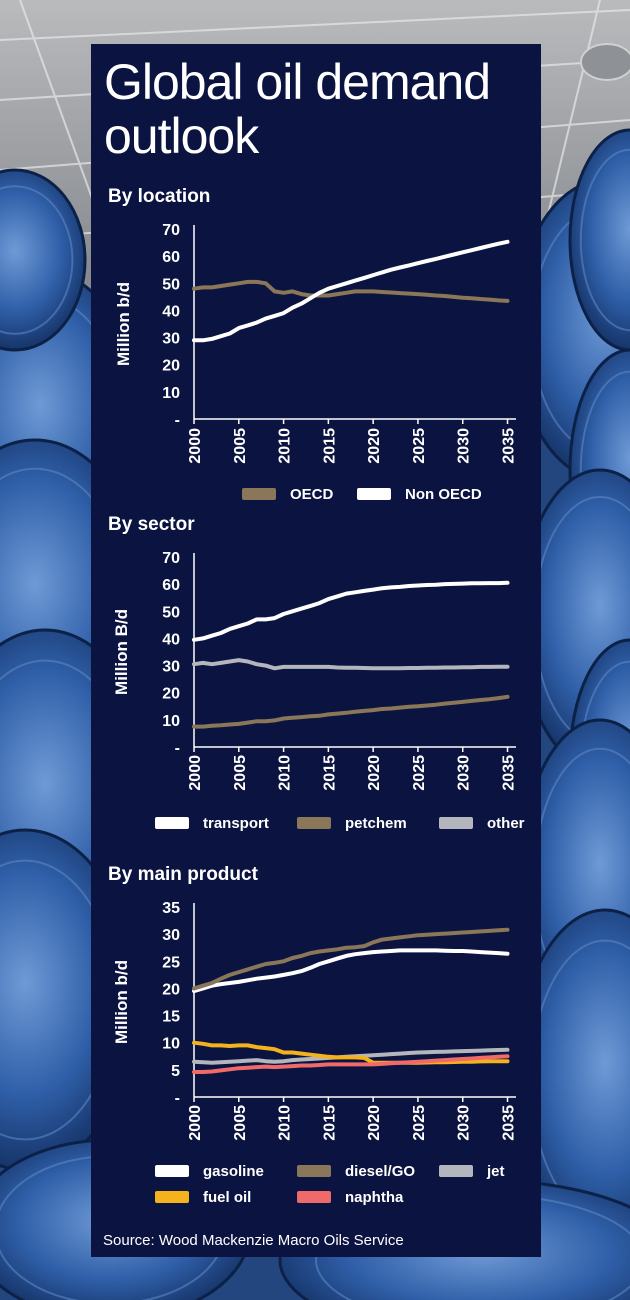 The width and height of the screenshot is (630, 1300). I want to click on legend-item: fuel oil, so click(226, 1197).